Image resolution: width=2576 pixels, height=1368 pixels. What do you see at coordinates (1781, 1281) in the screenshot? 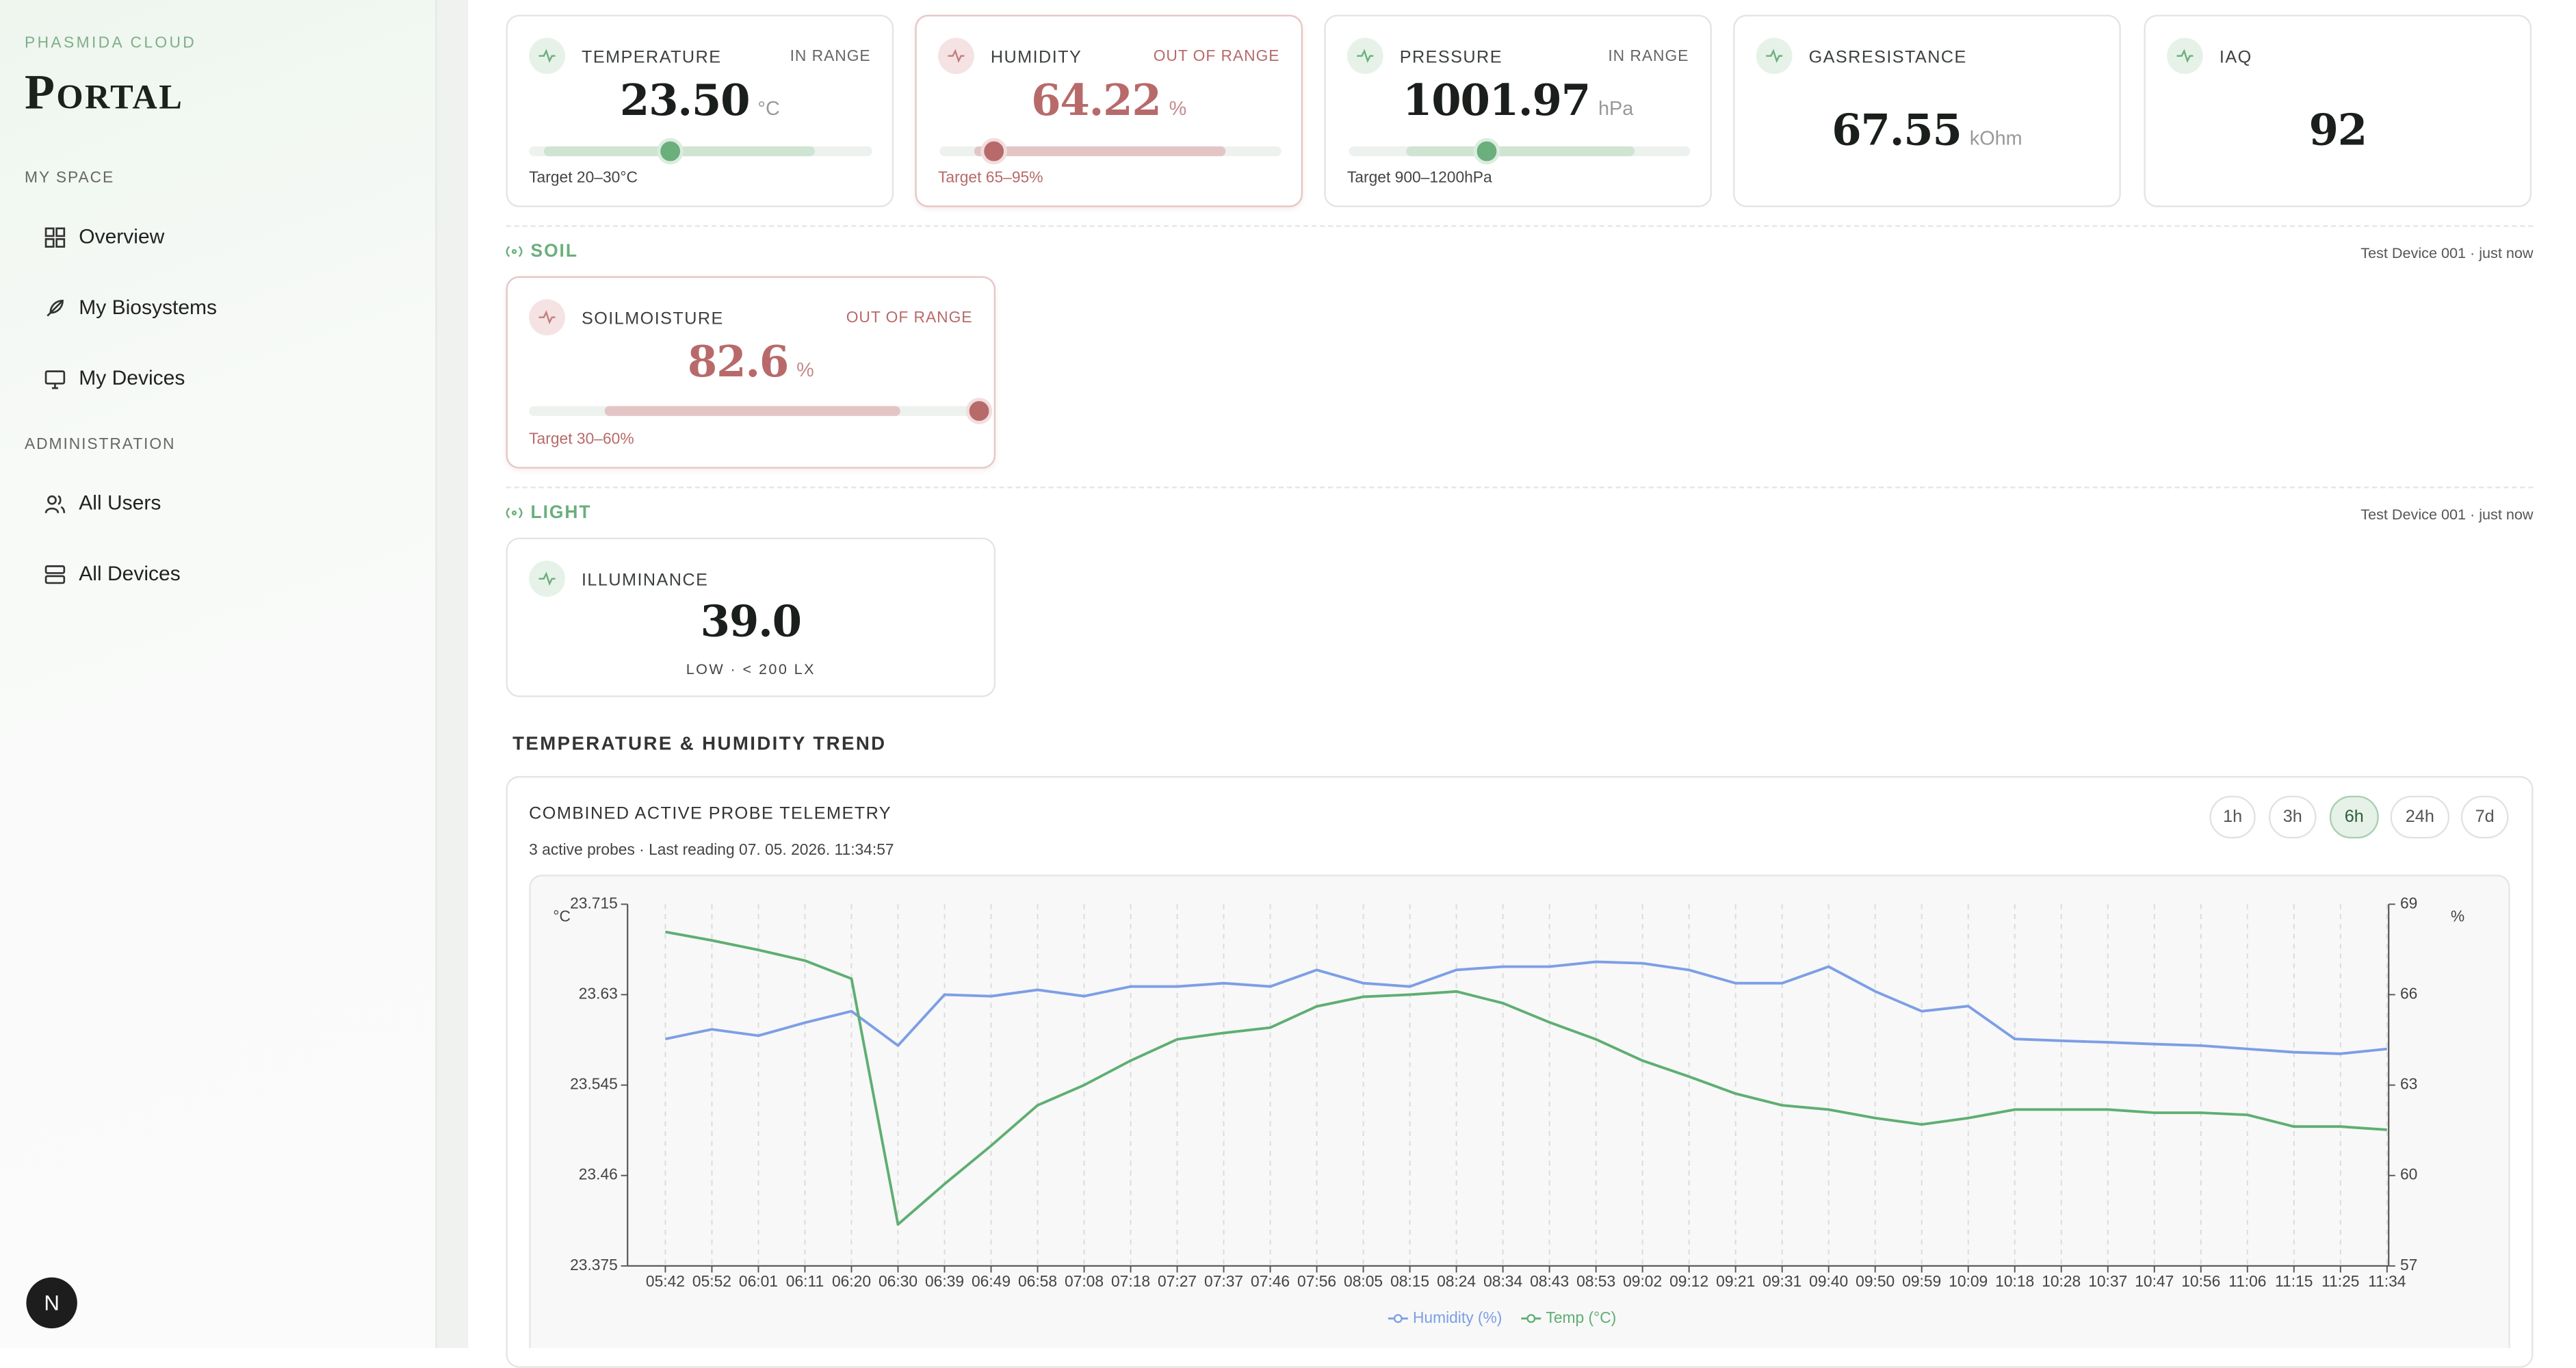
I see `x-tick-label: 09:31` at bounding box center [1781, 1281].